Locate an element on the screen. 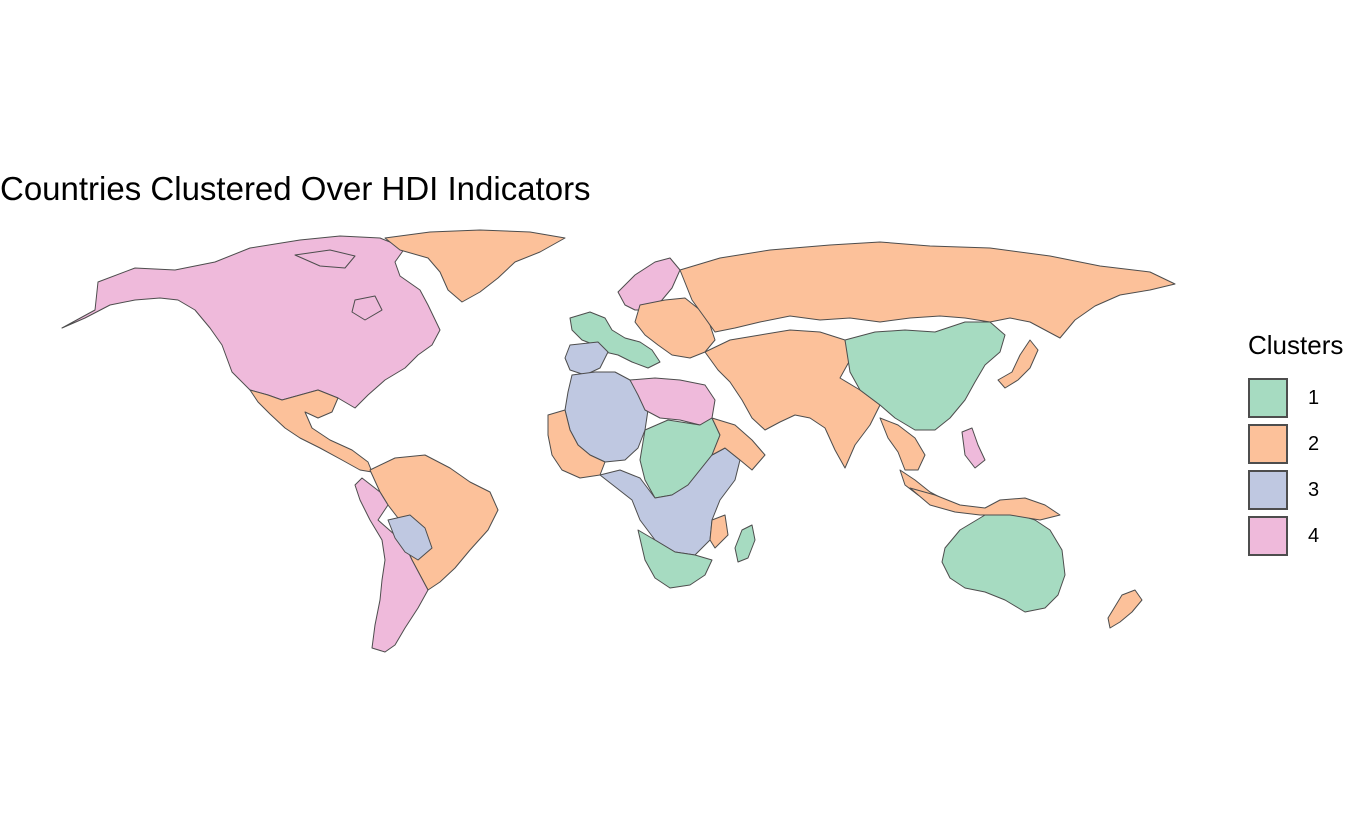  region-east-africa is located at coordinates (737, 483).